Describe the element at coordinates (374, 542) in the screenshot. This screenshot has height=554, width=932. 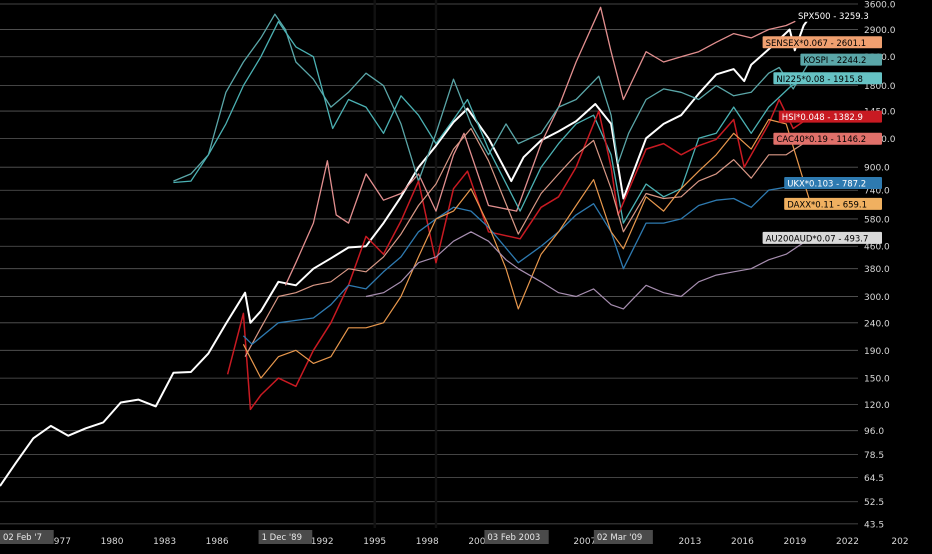
I see `x-tick-label: 1995` at that location.